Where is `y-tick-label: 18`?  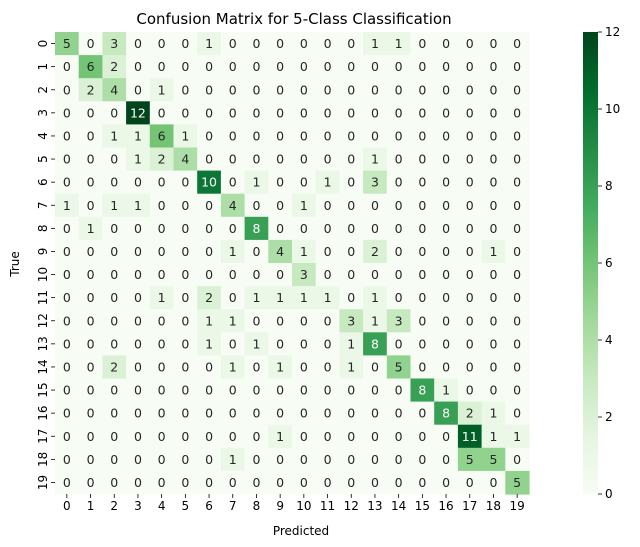
y-tick-label: 18 is located at coordinates (43, 459).